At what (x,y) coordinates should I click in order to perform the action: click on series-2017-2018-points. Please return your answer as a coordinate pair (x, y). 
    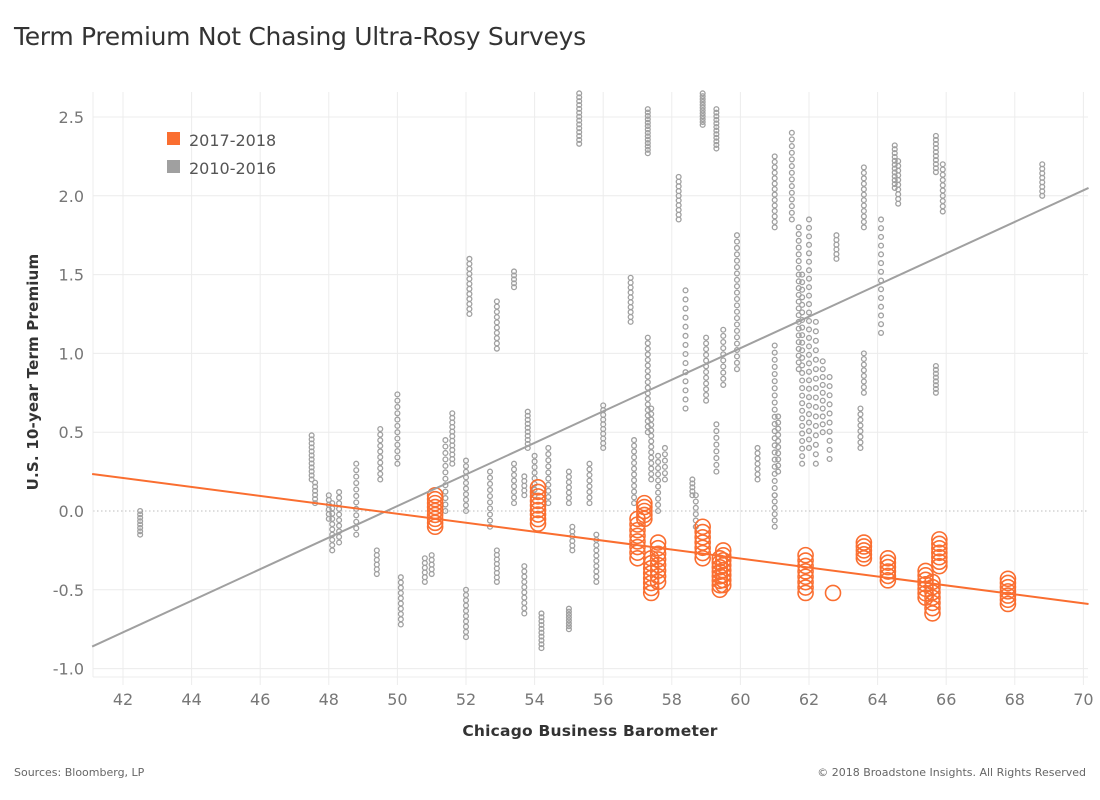
    Looking at the image, I should click on (721, 550).